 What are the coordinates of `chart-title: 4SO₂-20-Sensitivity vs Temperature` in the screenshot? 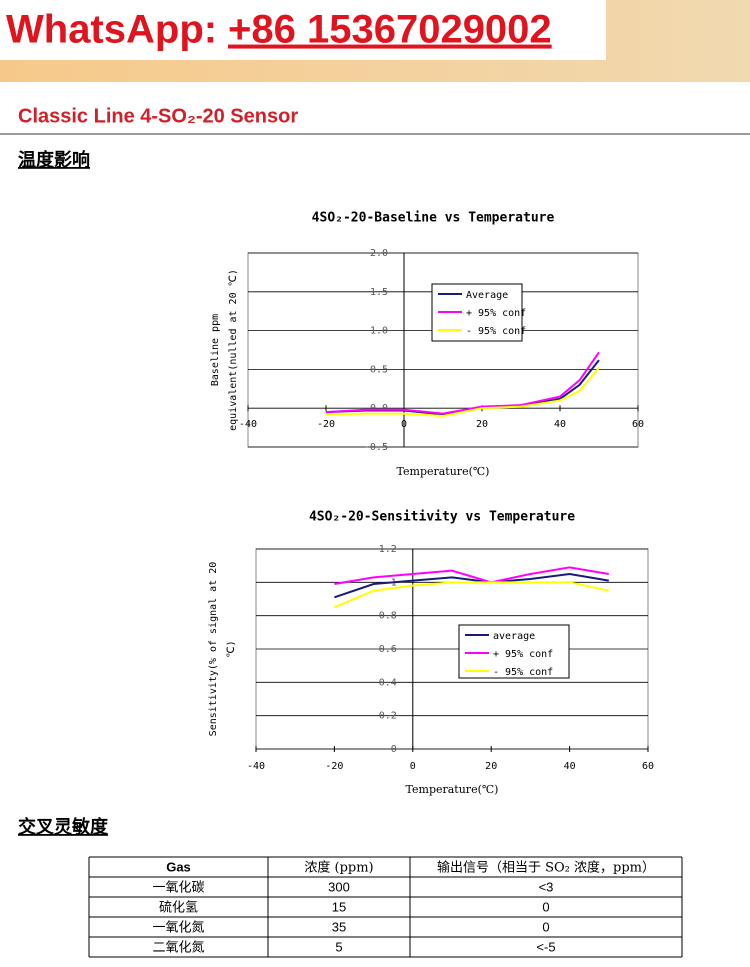 It's located at (442, 517).